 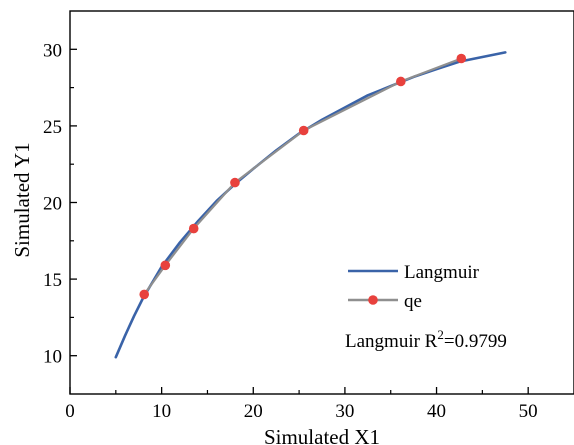 What do you see at coordinates (70, 411) in the screenshot?
I see `x-tick-label: 0` at bounding box center [70, 411].